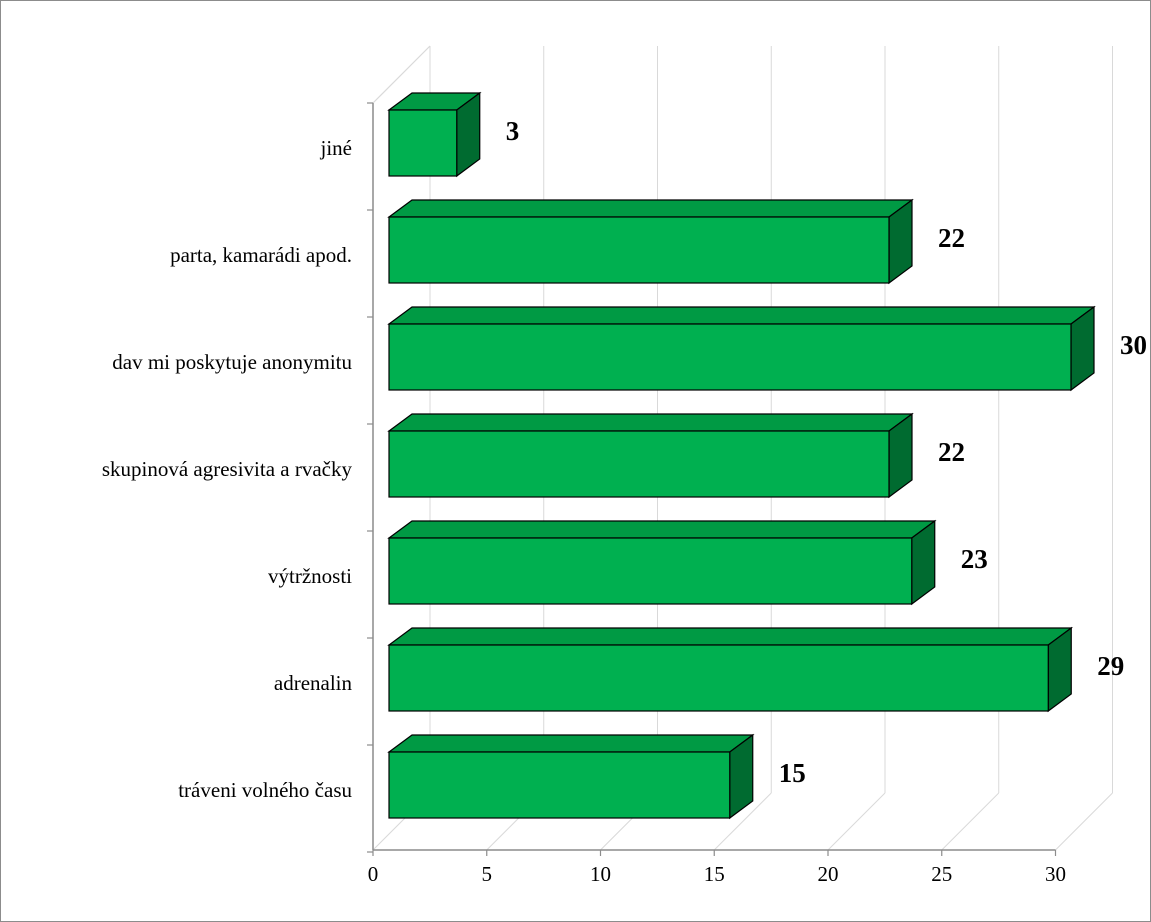 The width and height of the screenshot is (1151, 922). I want to click on x-tick-labels: 0 5 10 15 20 25 30, so click(717, 874).